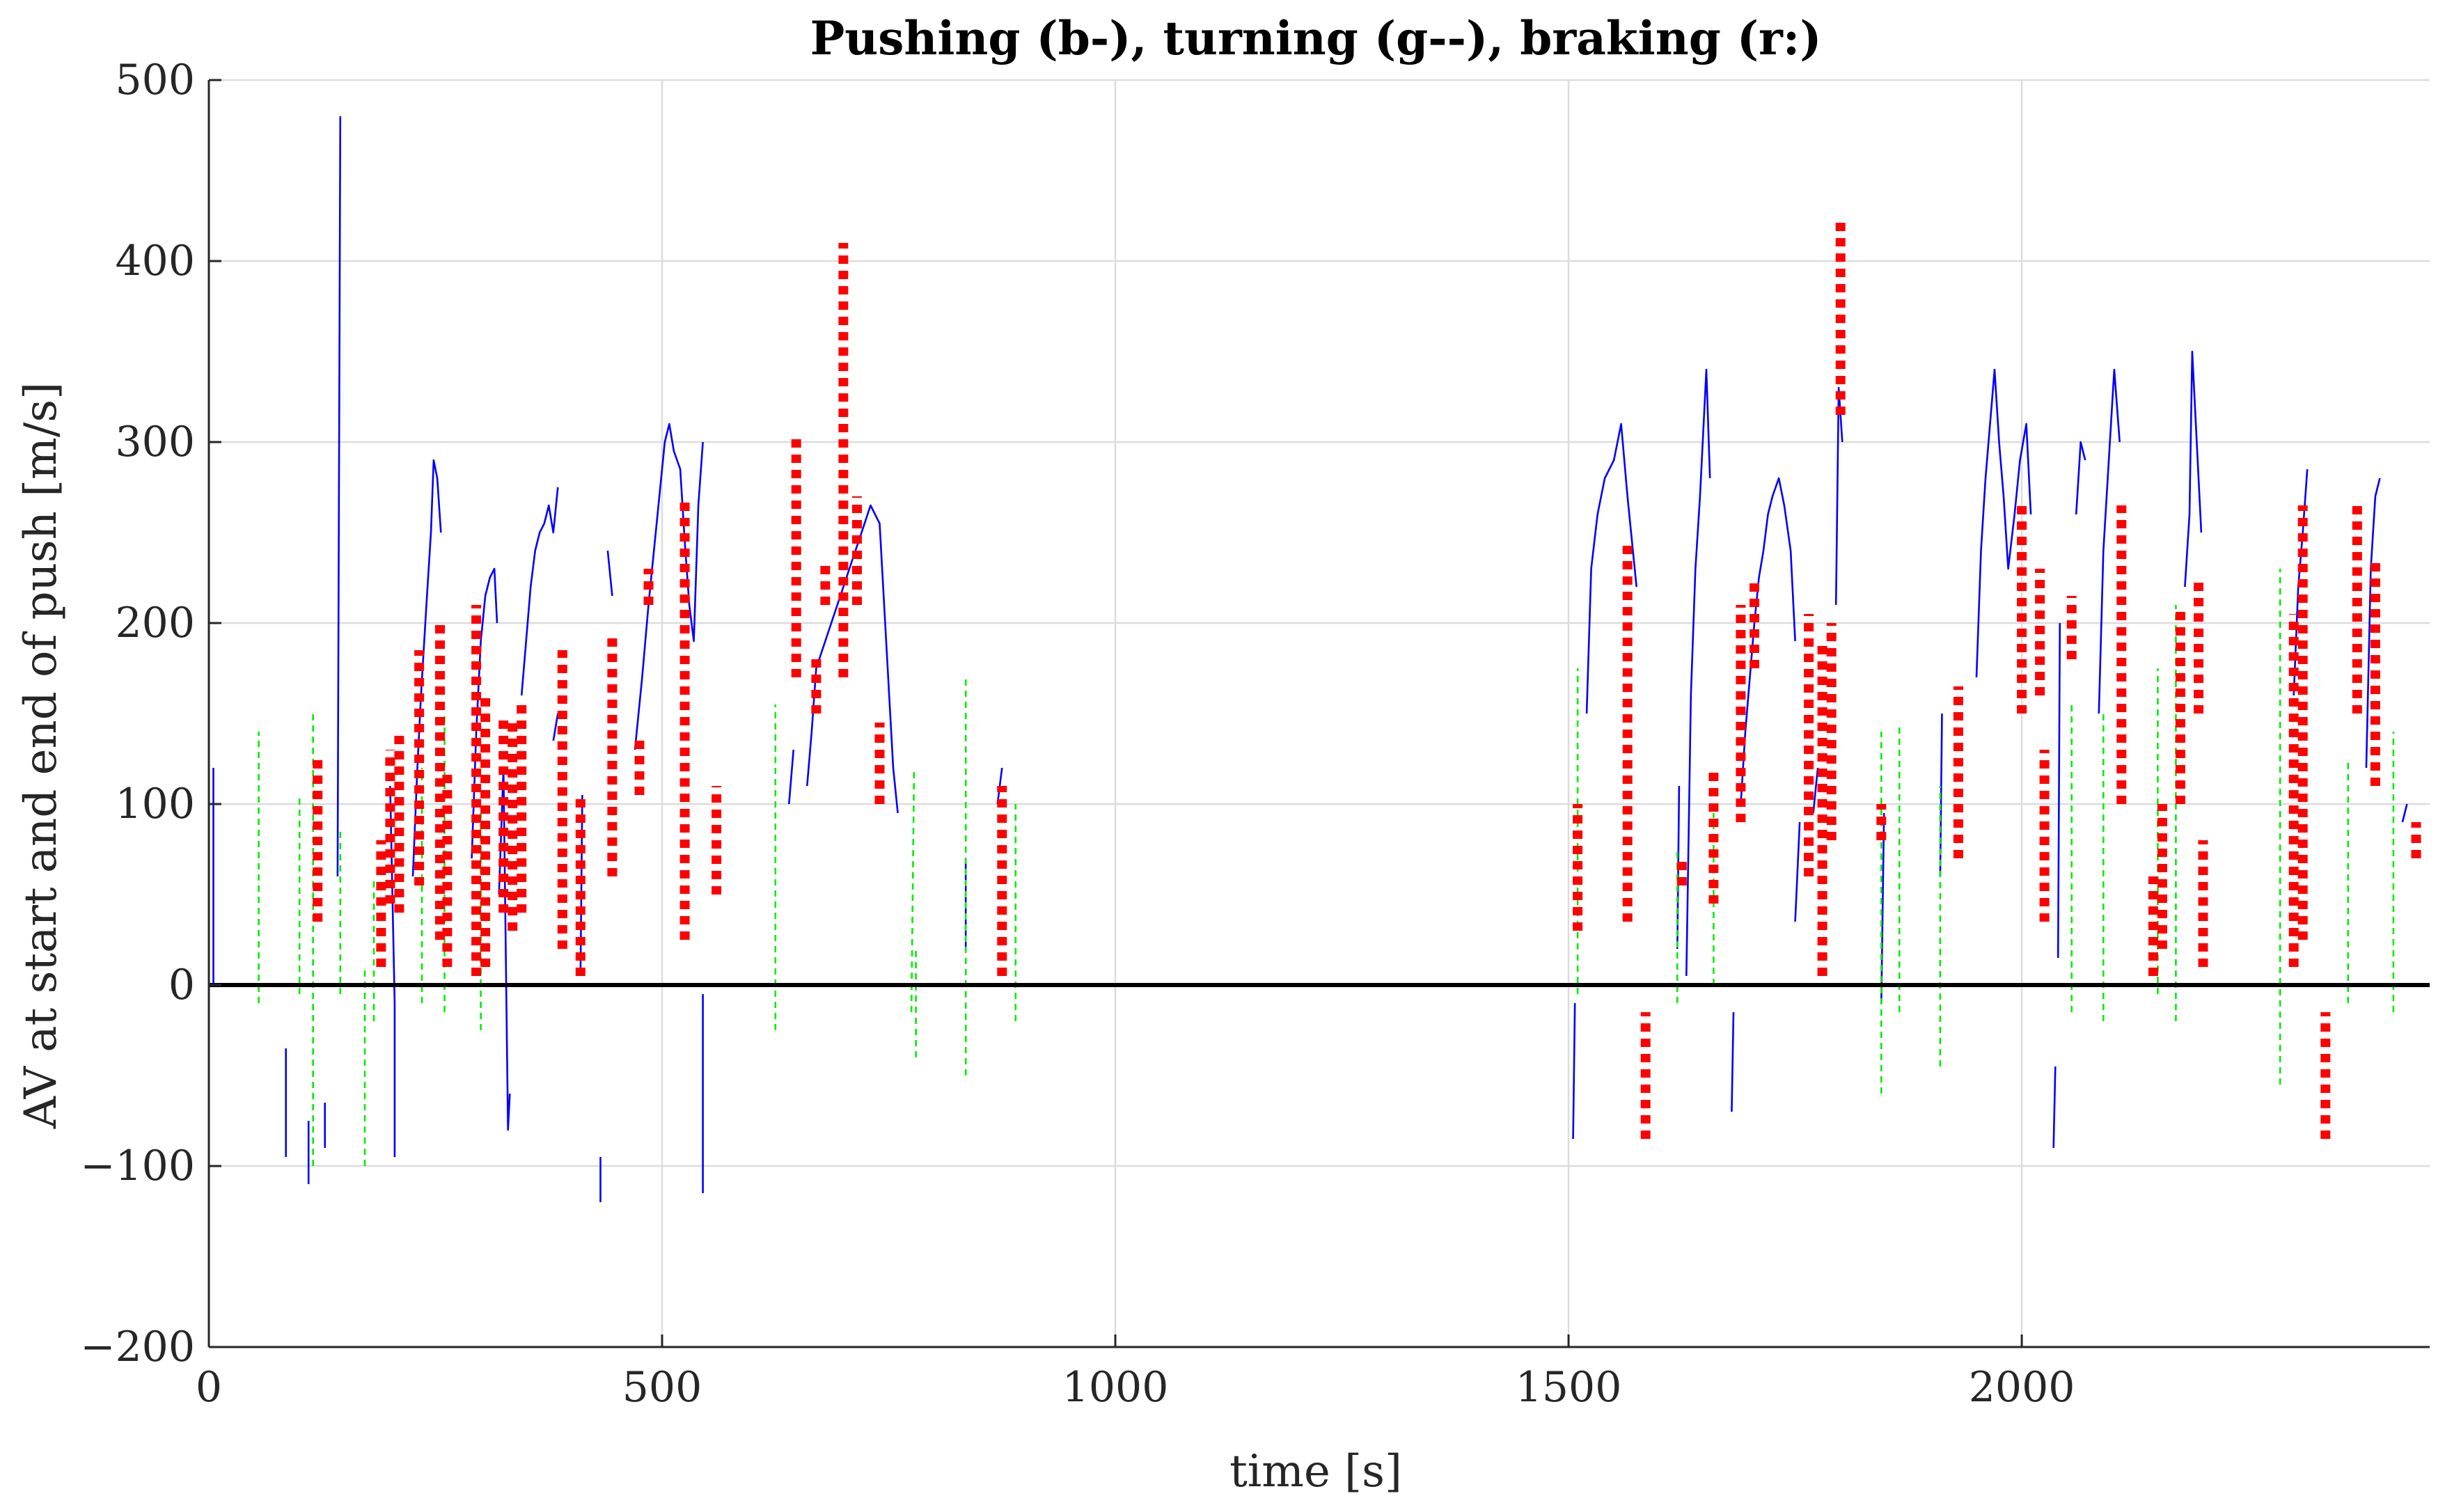 The image size is (2445, 1512). What do you see at coordinates (137, 1347) in the screenshot?
I see `y-tick-label: −200` at bounding box center [137, 1347].